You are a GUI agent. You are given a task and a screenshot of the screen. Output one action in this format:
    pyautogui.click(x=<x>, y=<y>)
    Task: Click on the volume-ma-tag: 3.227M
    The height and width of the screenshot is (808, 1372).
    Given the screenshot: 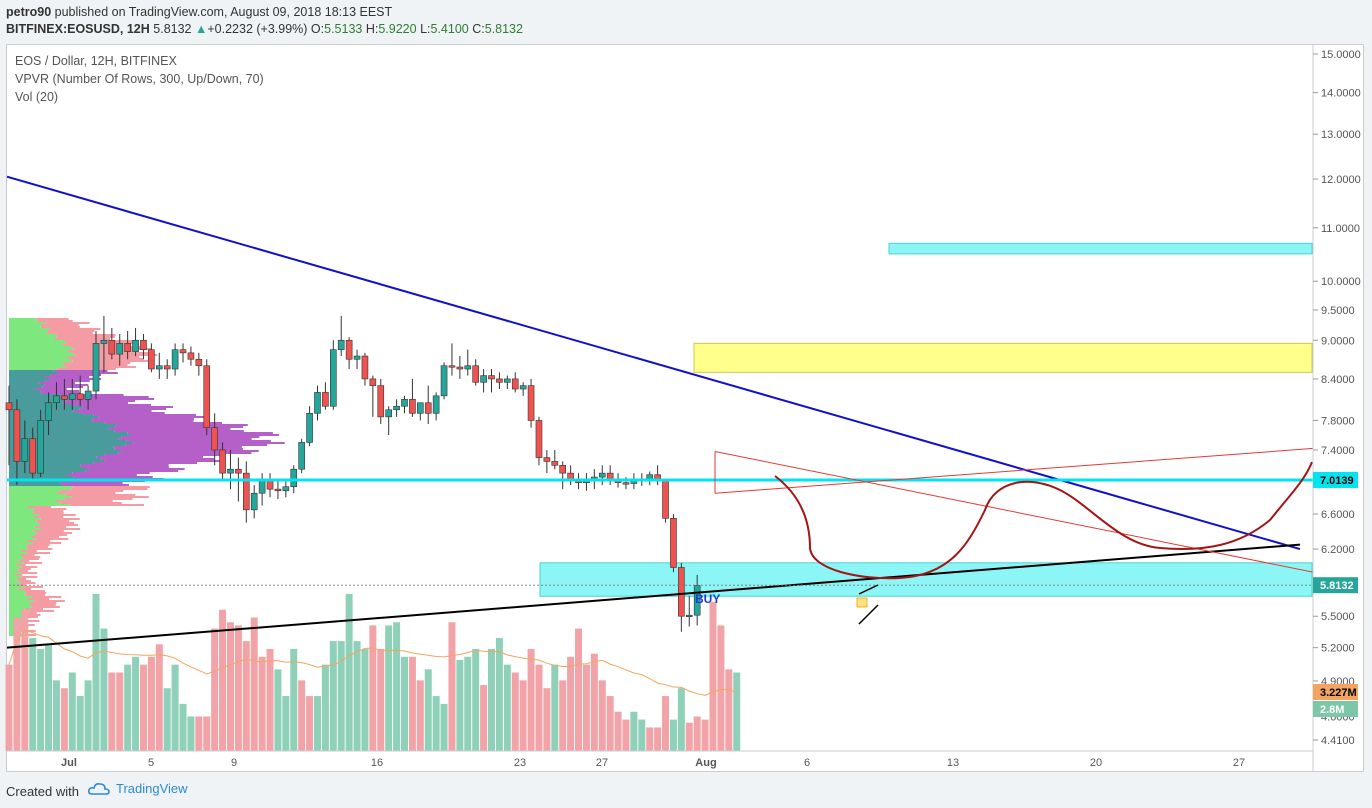 What is the action you would take?
    pyautogui.click(x=1338, y=693)
    